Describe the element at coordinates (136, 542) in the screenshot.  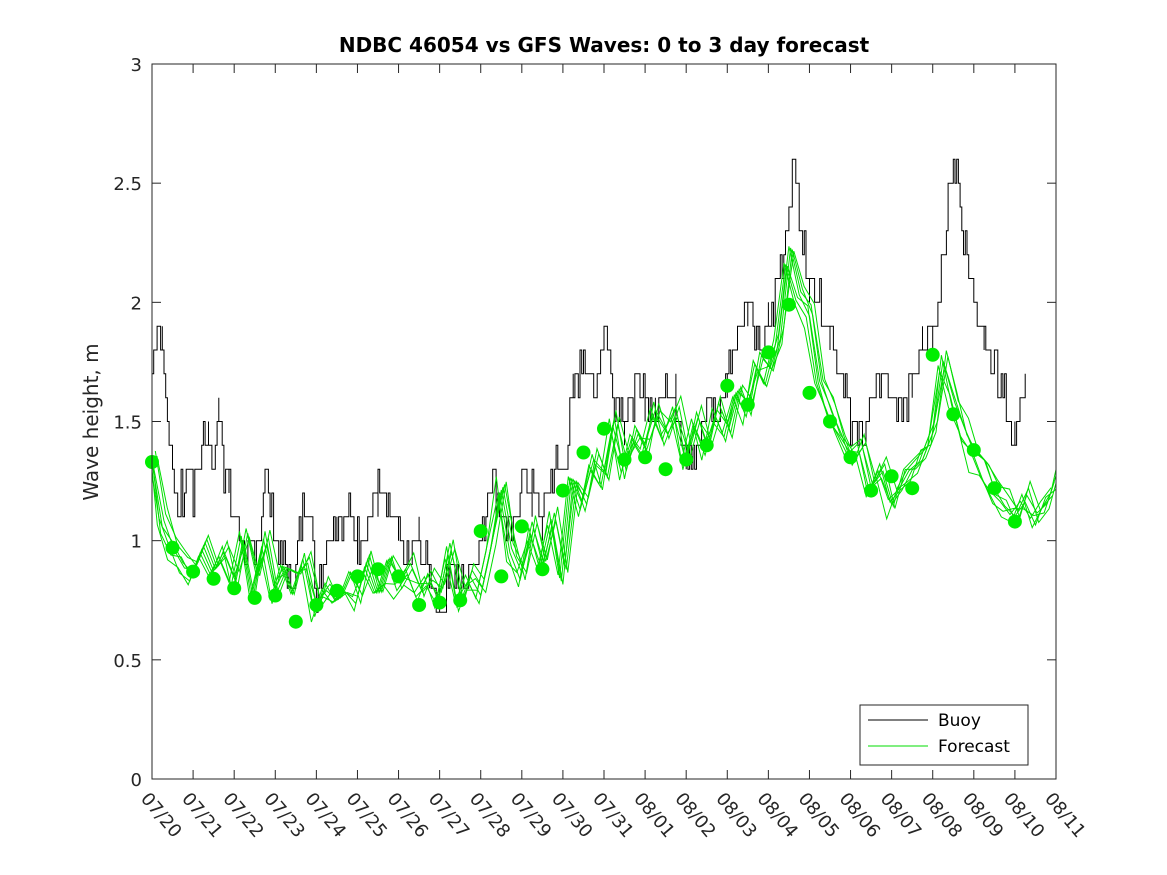
I see `y-tick-label: 1` at that location.